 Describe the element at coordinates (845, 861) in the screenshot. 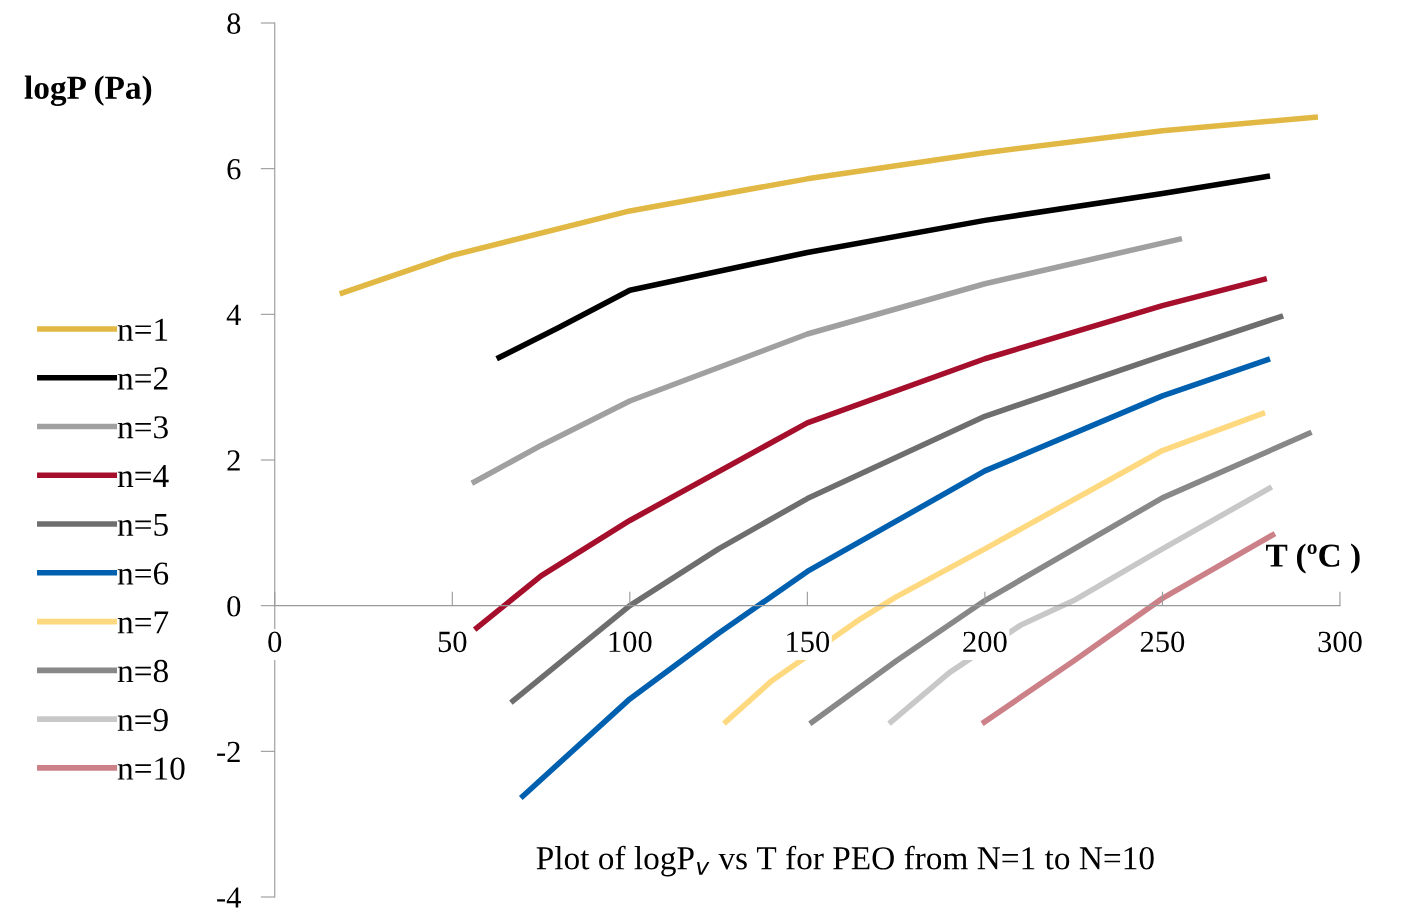

I see `annotation: Plot of logP$_{v}$ vs T for PEO from N=1 to N=10` at that location.